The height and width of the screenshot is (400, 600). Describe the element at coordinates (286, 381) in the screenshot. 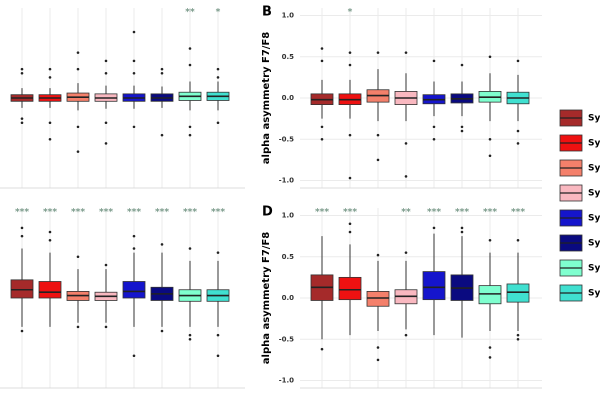

I see `y-tick-label: -1.0` at that location.